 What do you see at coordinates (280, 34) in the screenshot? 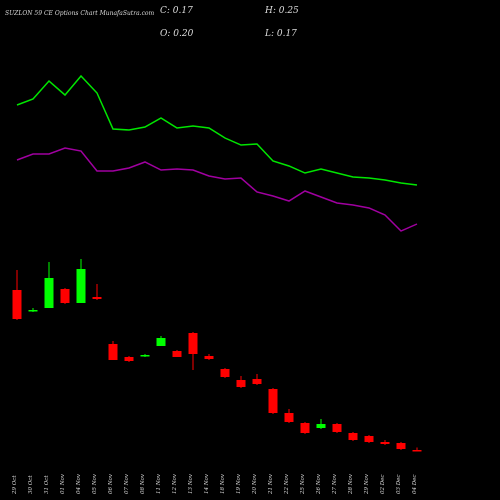
I see `ohlc-label: L: 0.17` at bounding box center [280, 34].